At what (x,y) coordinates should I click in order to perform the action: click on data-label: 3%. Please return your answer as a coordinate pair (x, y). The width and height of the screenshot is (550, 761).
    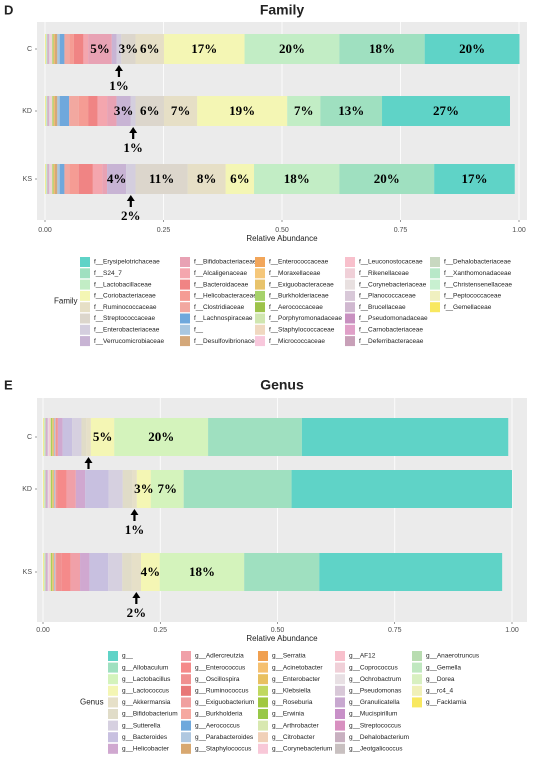
    Looking at the image, I should click on (144, 488).